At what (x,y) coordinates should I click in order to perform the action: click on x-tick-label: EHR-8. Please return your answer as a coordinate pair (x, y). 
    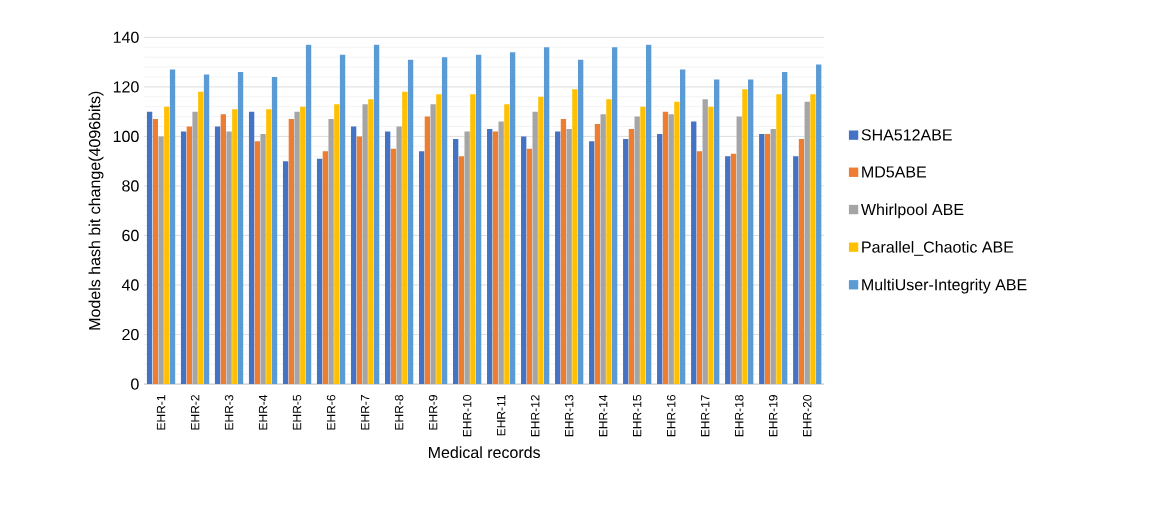
    Looking at the image, I should click on (399, 412).